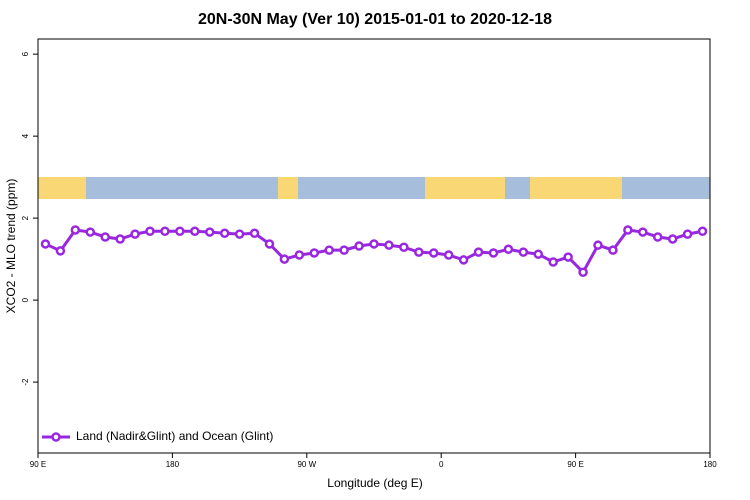 The height and width of the screenshot is (500, 750). Describe the element at coordinates (306, 464) in the screenshot. I see `x-tick-label: 90 W` at that location.